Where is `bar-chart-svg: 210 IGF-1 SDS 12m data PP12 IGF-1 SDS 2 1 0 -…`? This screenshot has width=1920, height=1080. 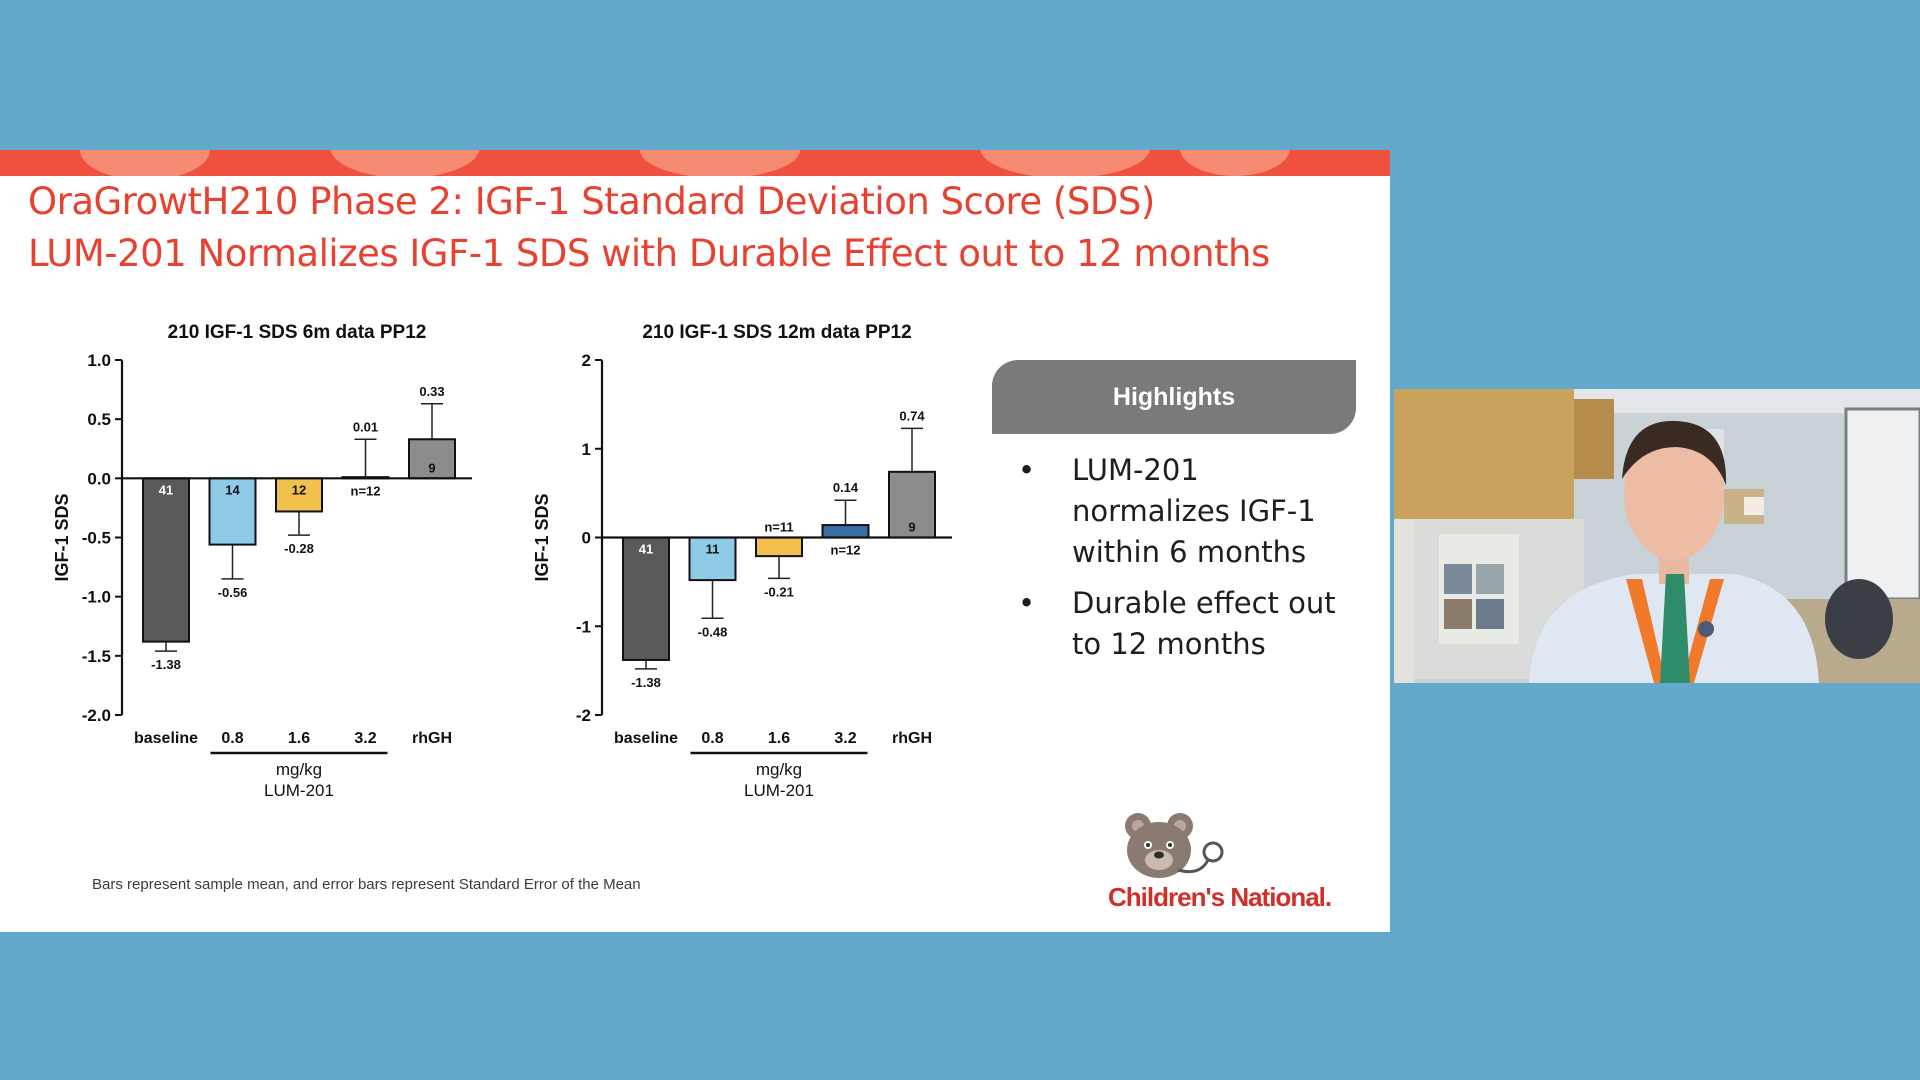
bar-chart-svg: 210 IGF-1 SDS 12m data PP12 IGF-1 SDS 2 1 0 -… is located at coordinates (742, 561).